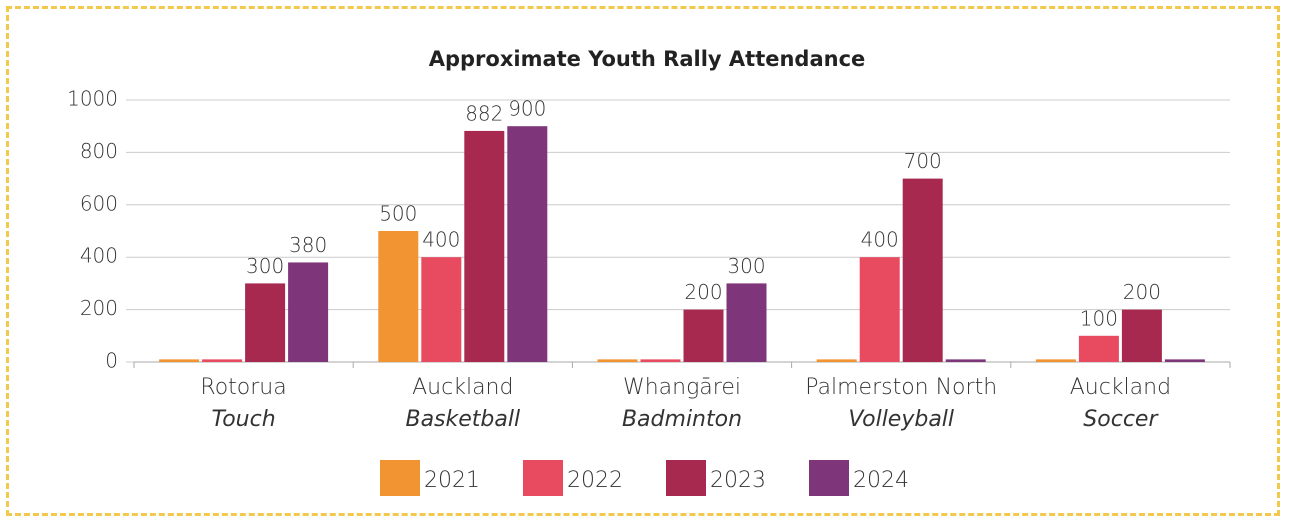  Describe the element at coordinates (452, 480) in the screenshot. I see `legend-label: 2021` at that location.